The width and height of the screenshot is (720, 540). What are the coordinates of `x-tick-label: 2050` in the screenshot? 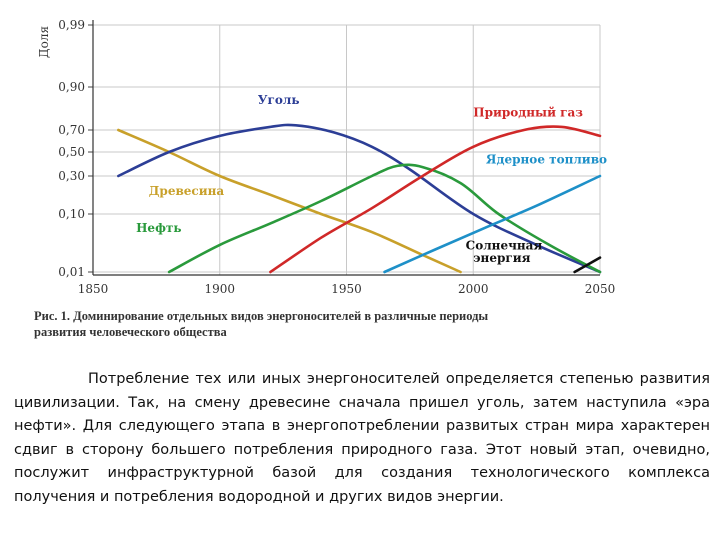 It's located at (600, 289).